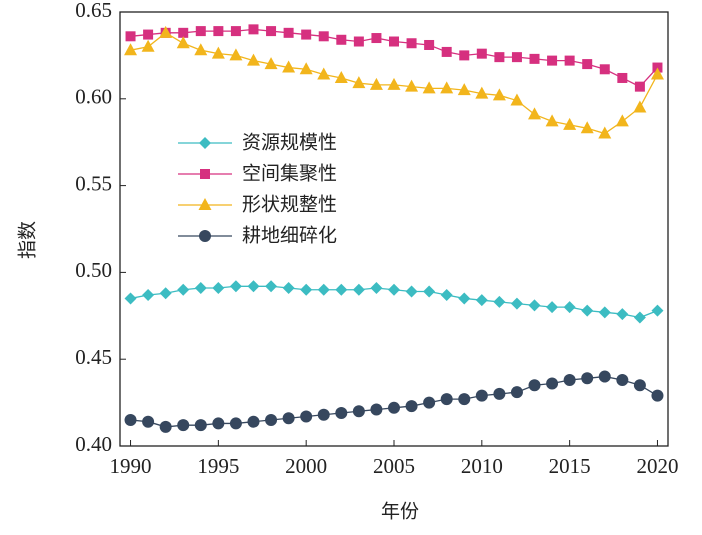 The height and width of the screenshot is (535, 702). I want to click on legend-label: 形状规整性, so click(289, 205).